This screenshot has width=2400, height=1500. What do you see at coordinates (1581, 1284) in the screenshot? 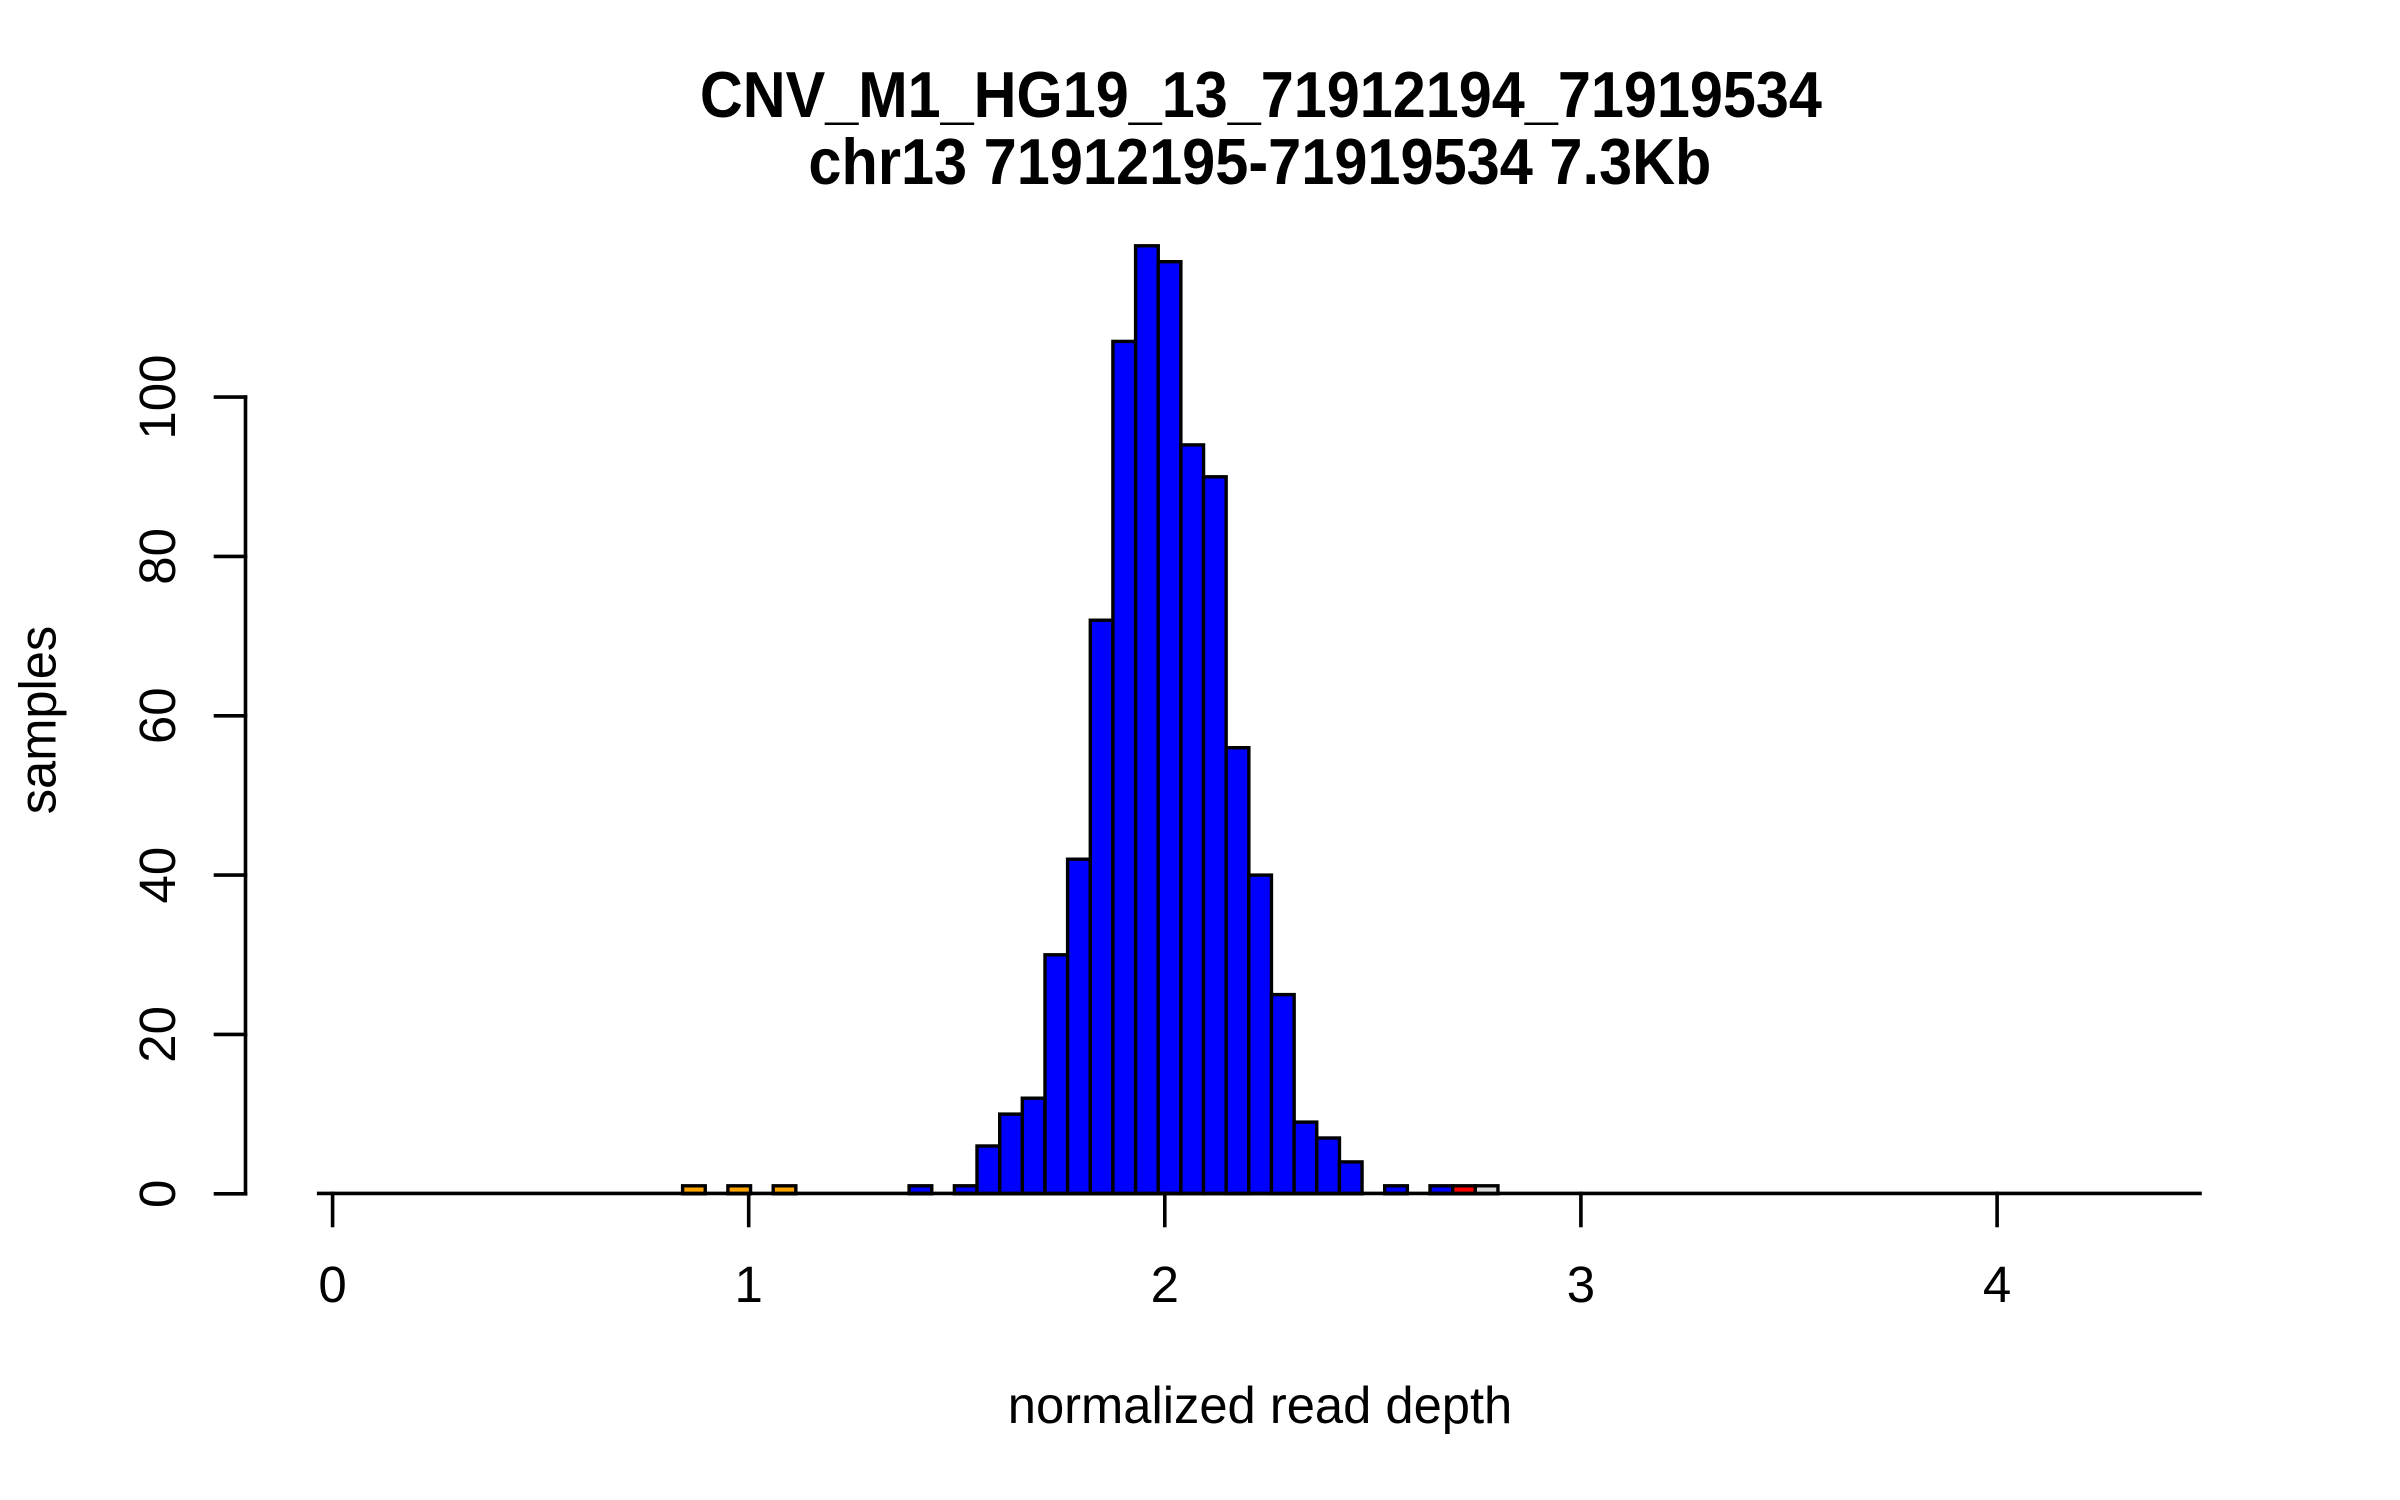
I see `svg-text: 3` at bounding box center [1581, 1284].